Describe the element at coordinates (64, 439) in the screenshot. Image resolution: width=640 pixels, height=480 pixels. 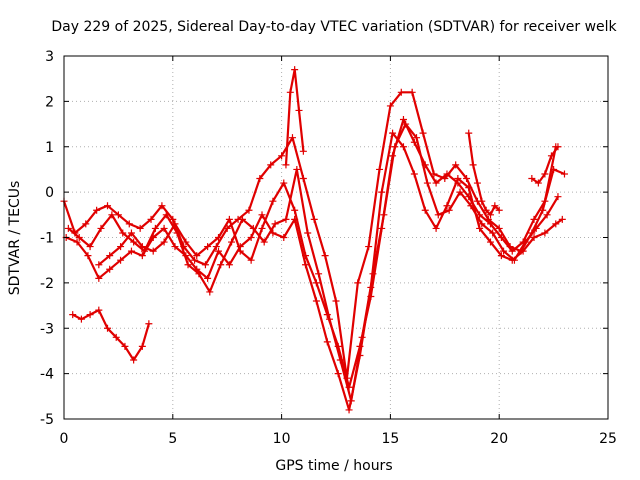
I see `x-tick-label: 0` at that location.